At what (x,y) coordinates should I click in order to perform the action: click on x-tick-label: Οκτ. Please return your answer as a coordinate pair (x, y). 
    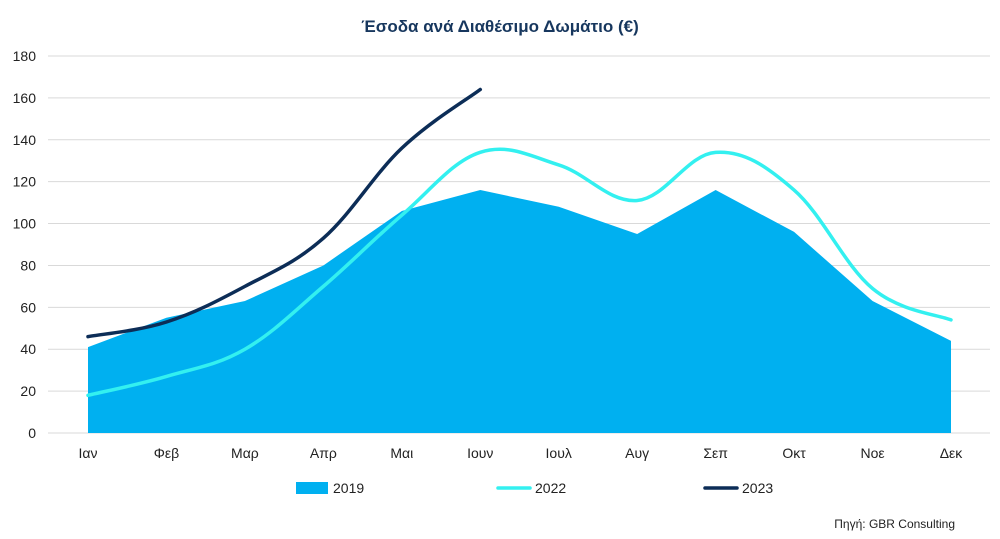
    Looking at the image, I should click on (794, 453).